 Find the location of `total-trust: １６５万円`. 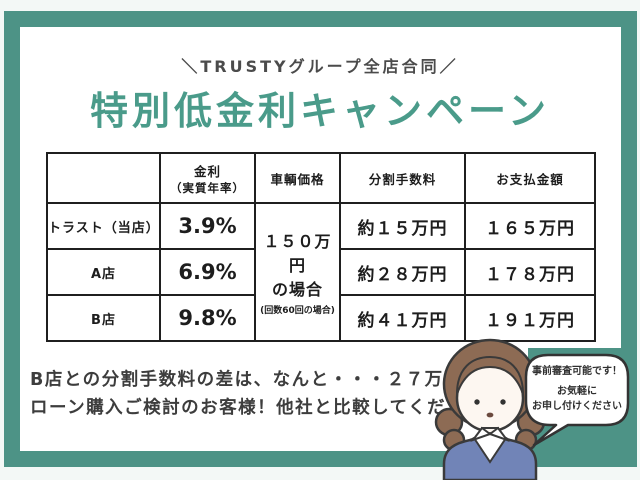

total-trust: １６５万円 is located at coordinates (530, 226).